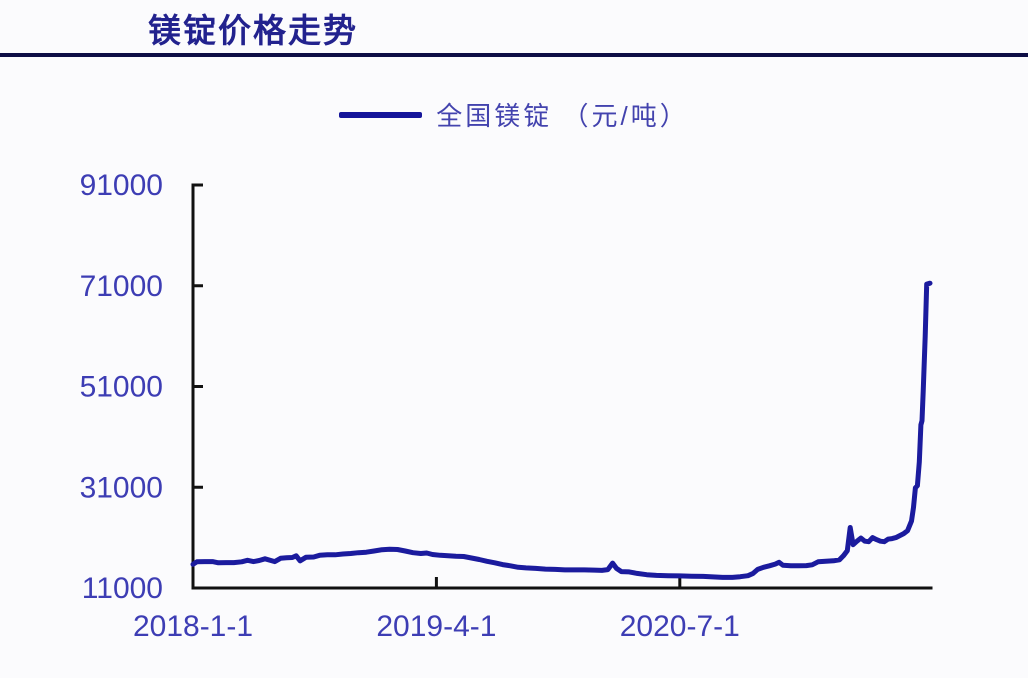  What do you see at coordinates (253, 32) in the screenshot?
I see `page-title: 镁锭价格走势` at bounding box center [253, 32].